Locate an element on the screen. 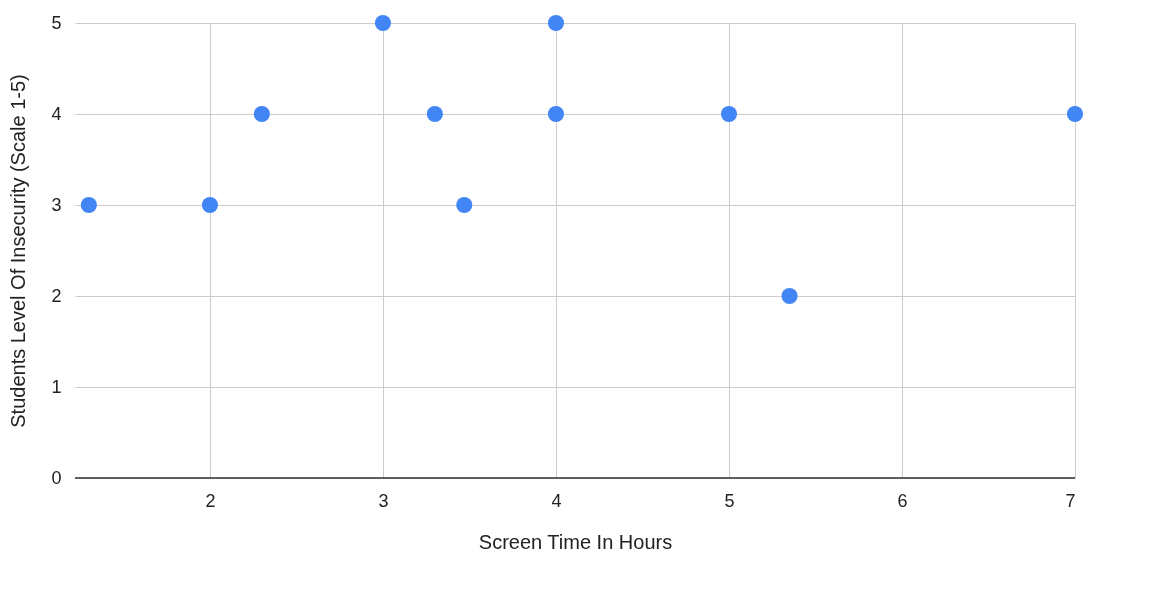 The image size is (1169, 611). x-tick-label: 4 is located at coordinates (556, 500).